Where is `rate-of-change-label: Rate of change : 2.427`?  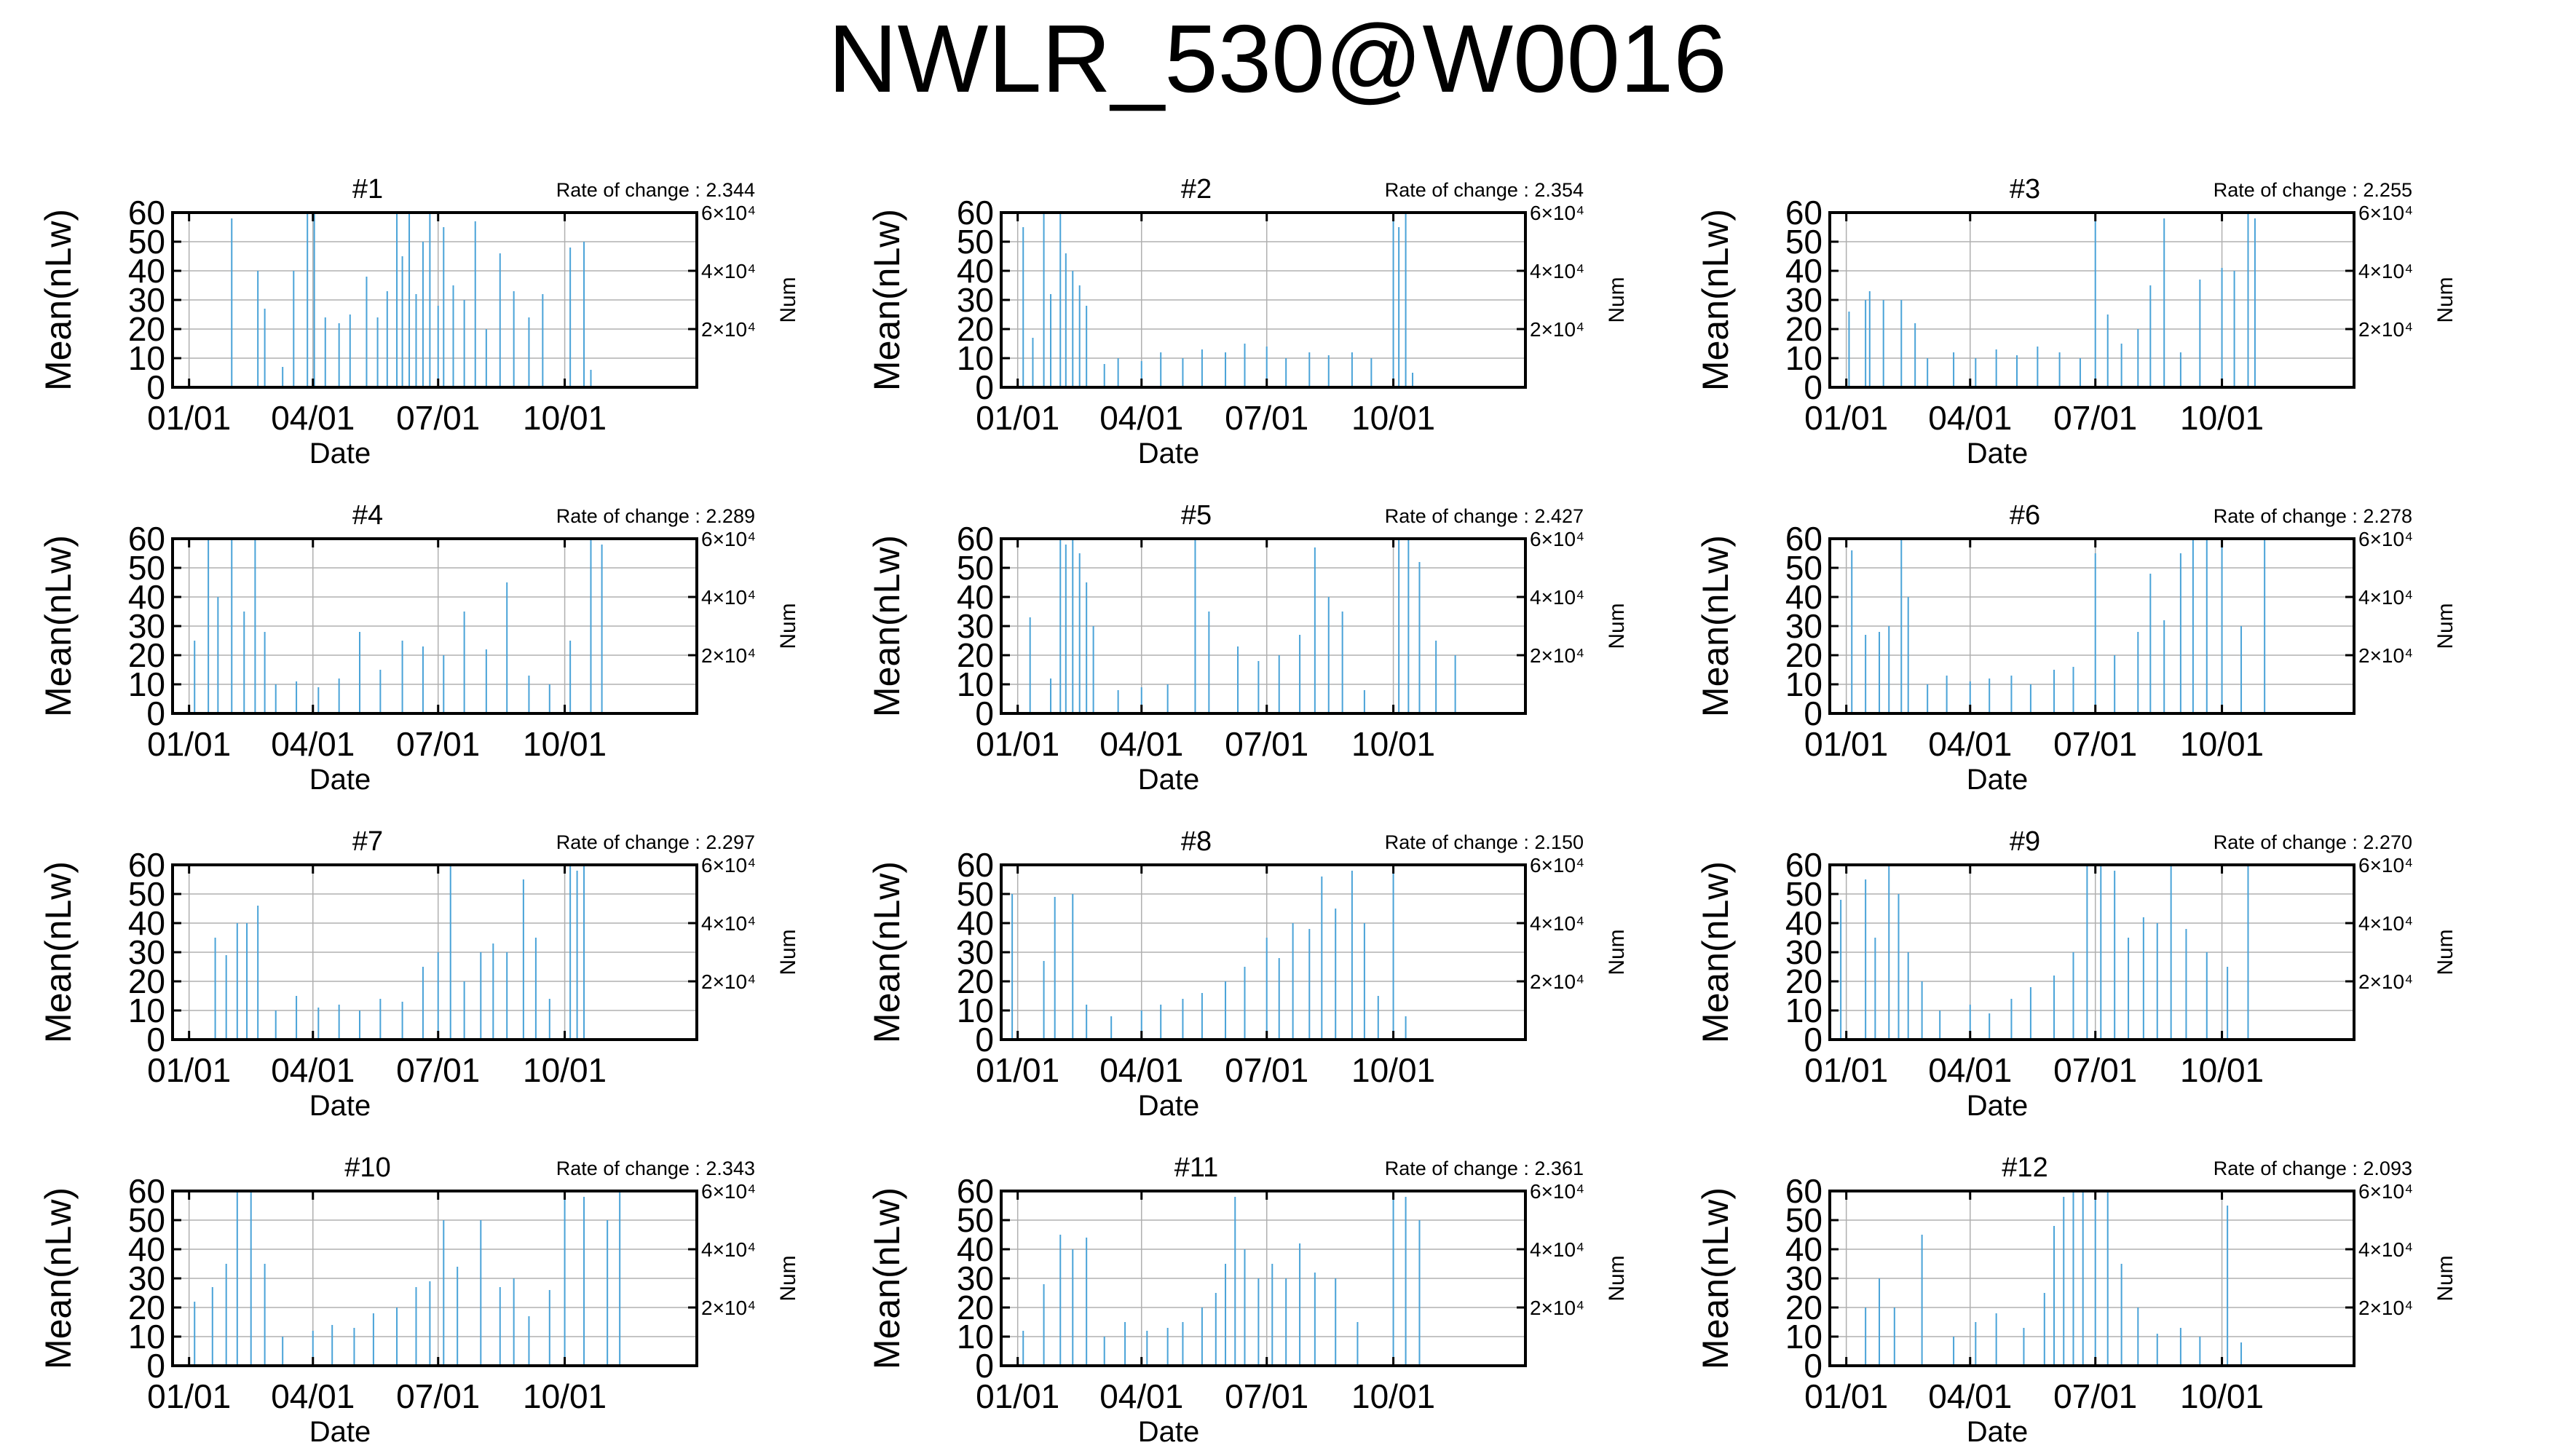
rate-of-change-label: Rate of change : 2.427 is located at coordinates (1484, 516).